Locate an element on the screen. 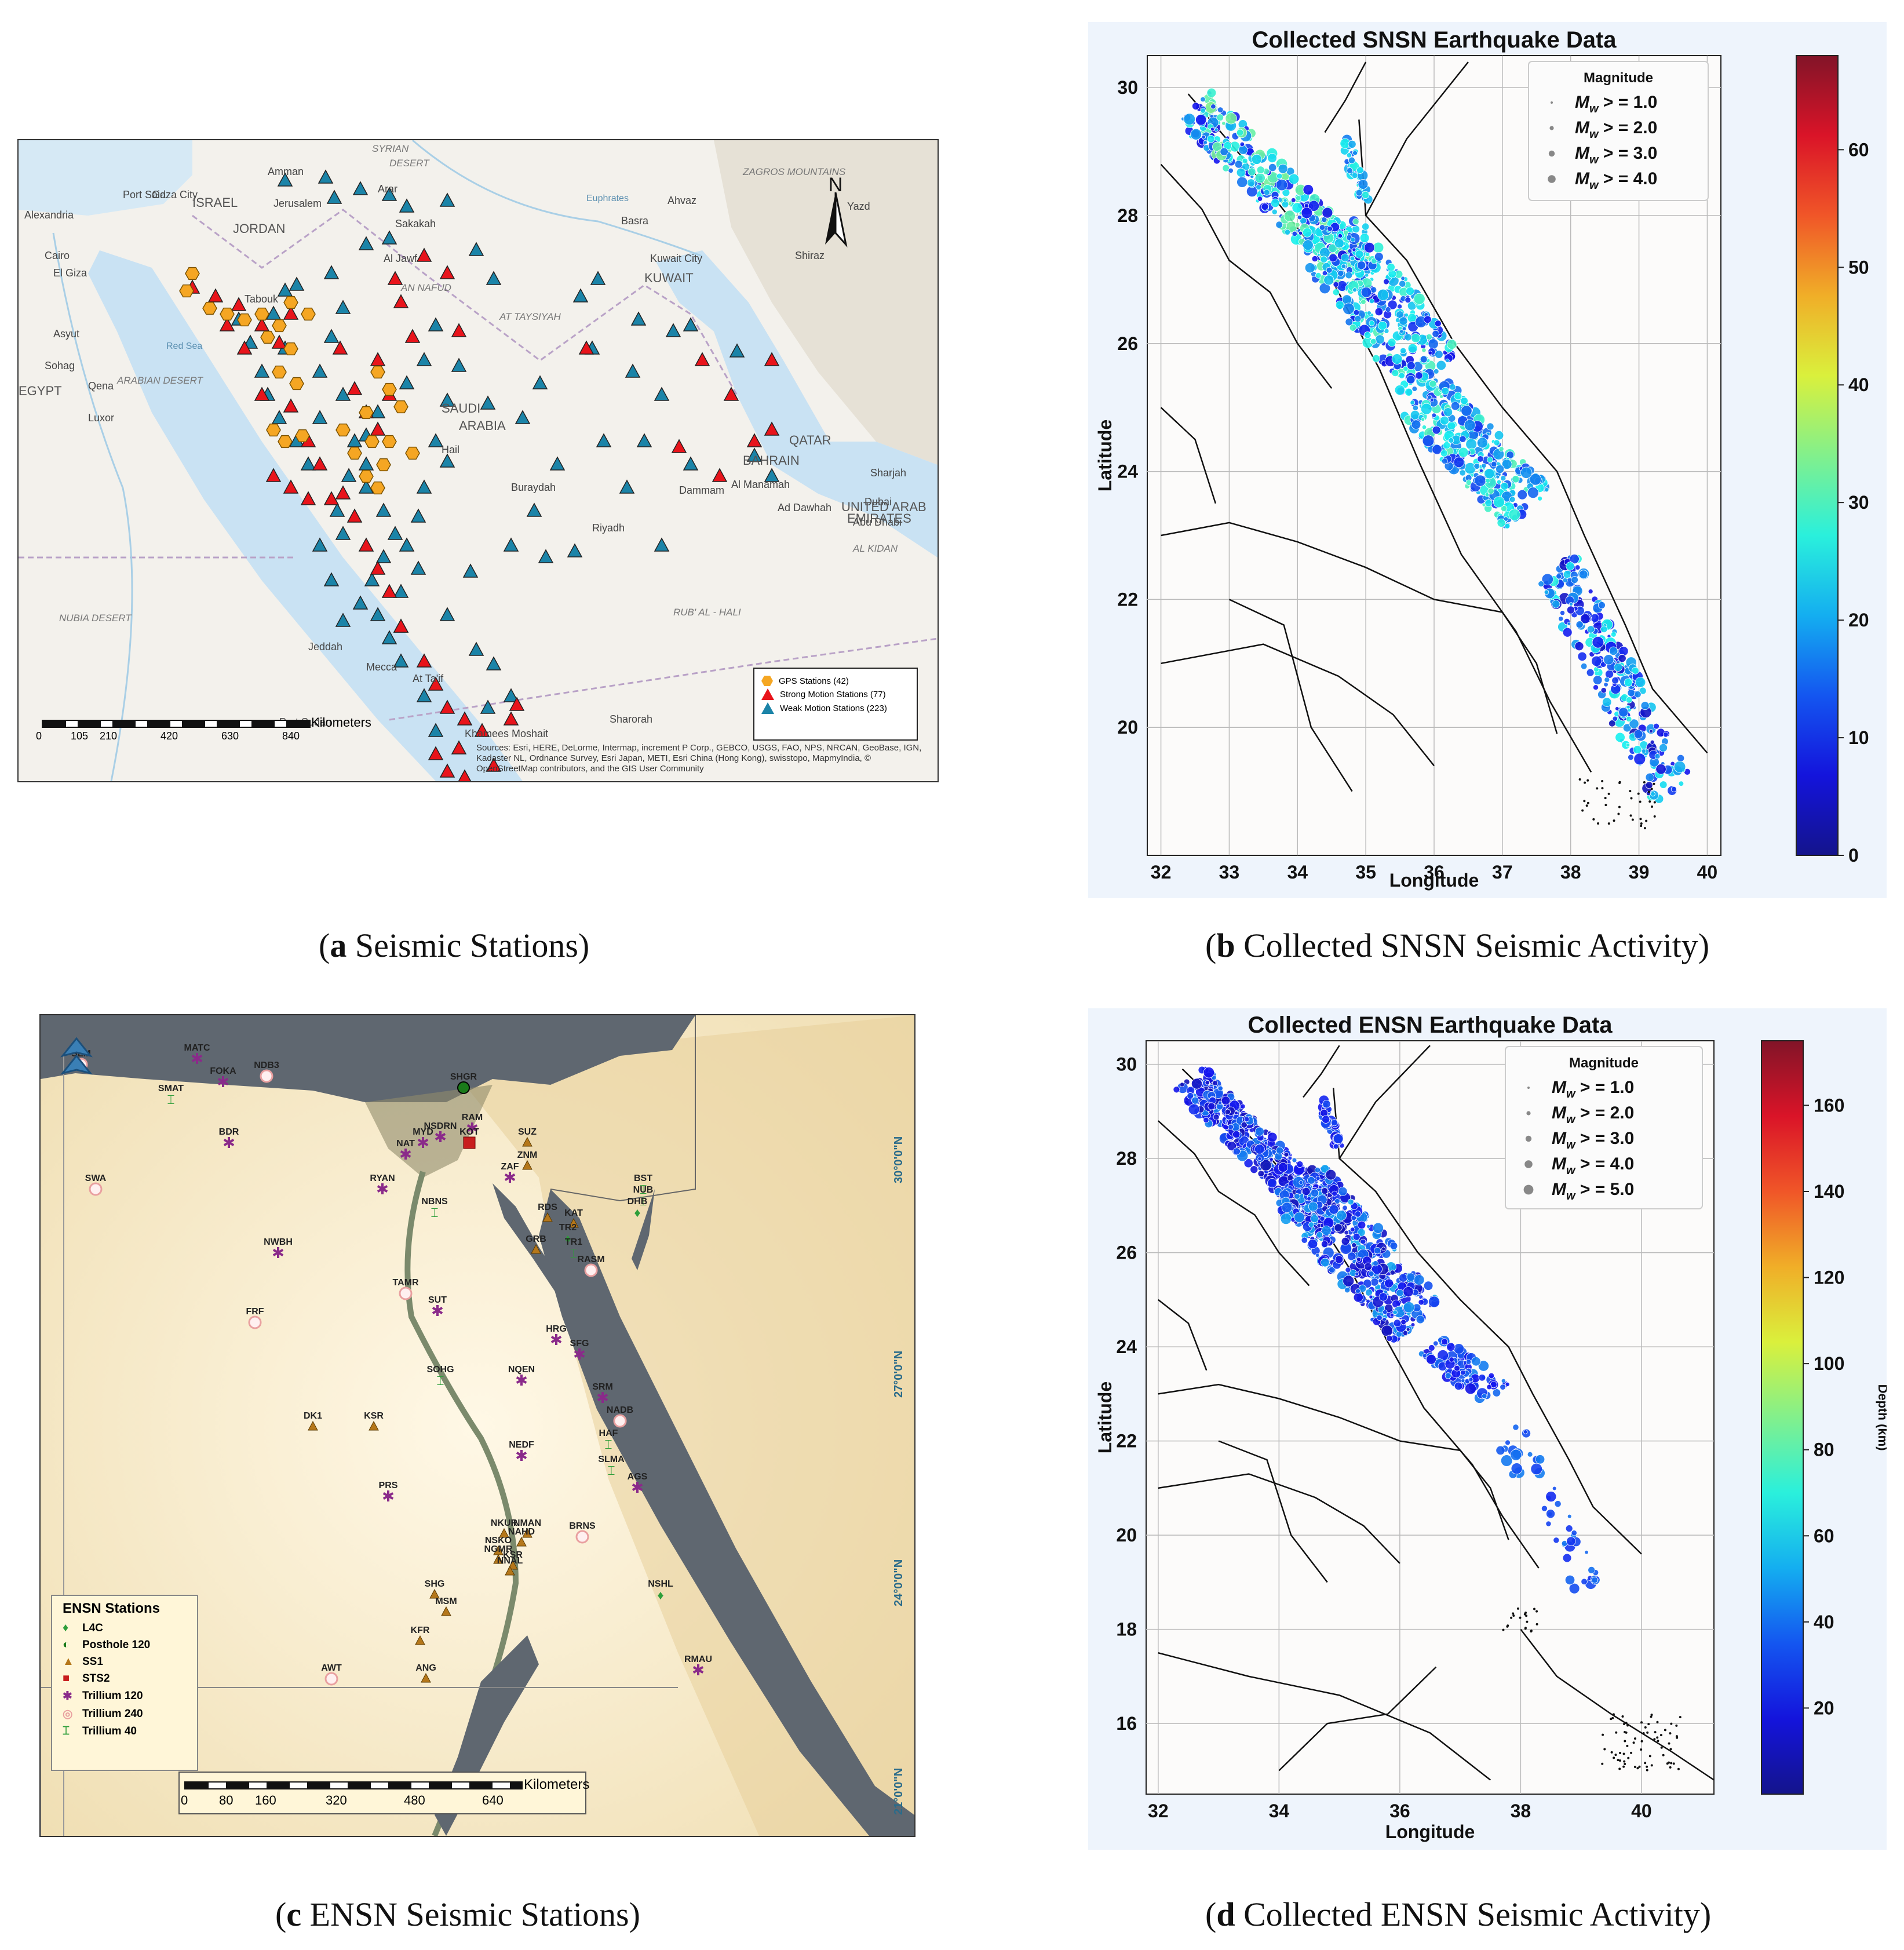 Image resolution: width=1904 pixels, height=1950 pixels. y-tick-label: 30 is located at coordinates (1127, 88).